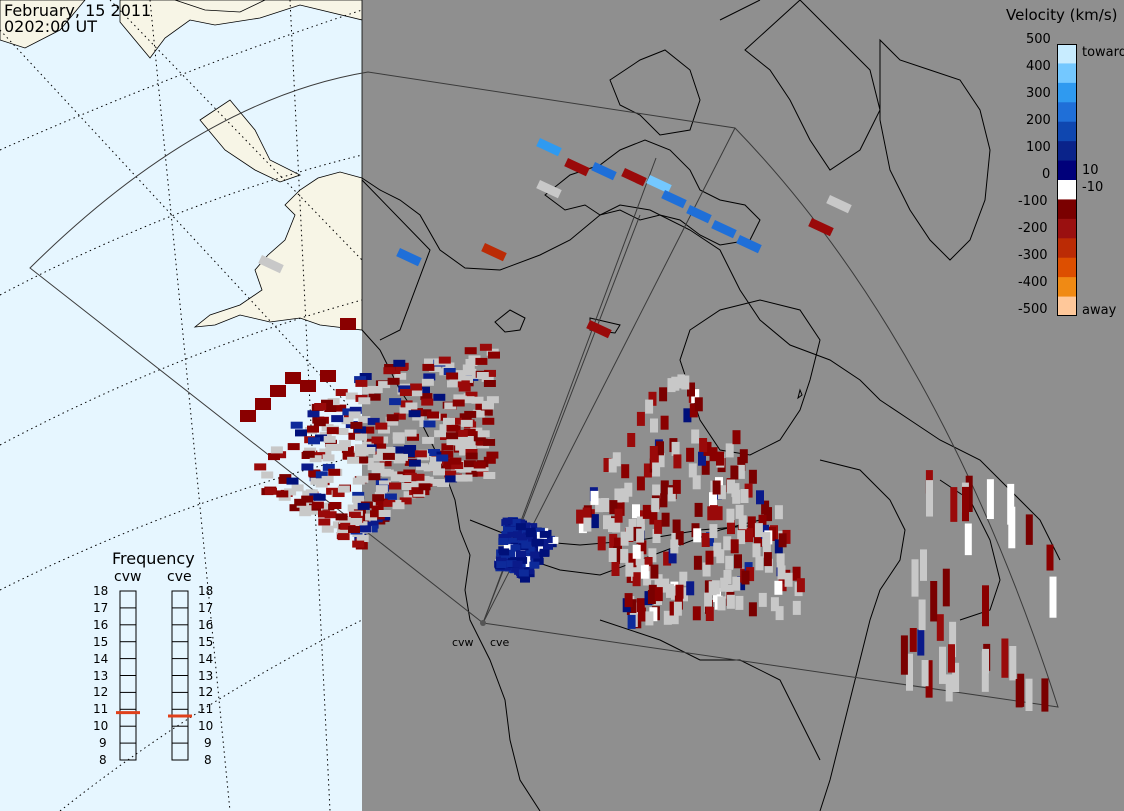 The width and height of the screenshot is (1124, 811). What do you see at coordinates (101, 641) in the screenshot?
I see `frequency-tick-label: 15` at bounding box center [101, 641].